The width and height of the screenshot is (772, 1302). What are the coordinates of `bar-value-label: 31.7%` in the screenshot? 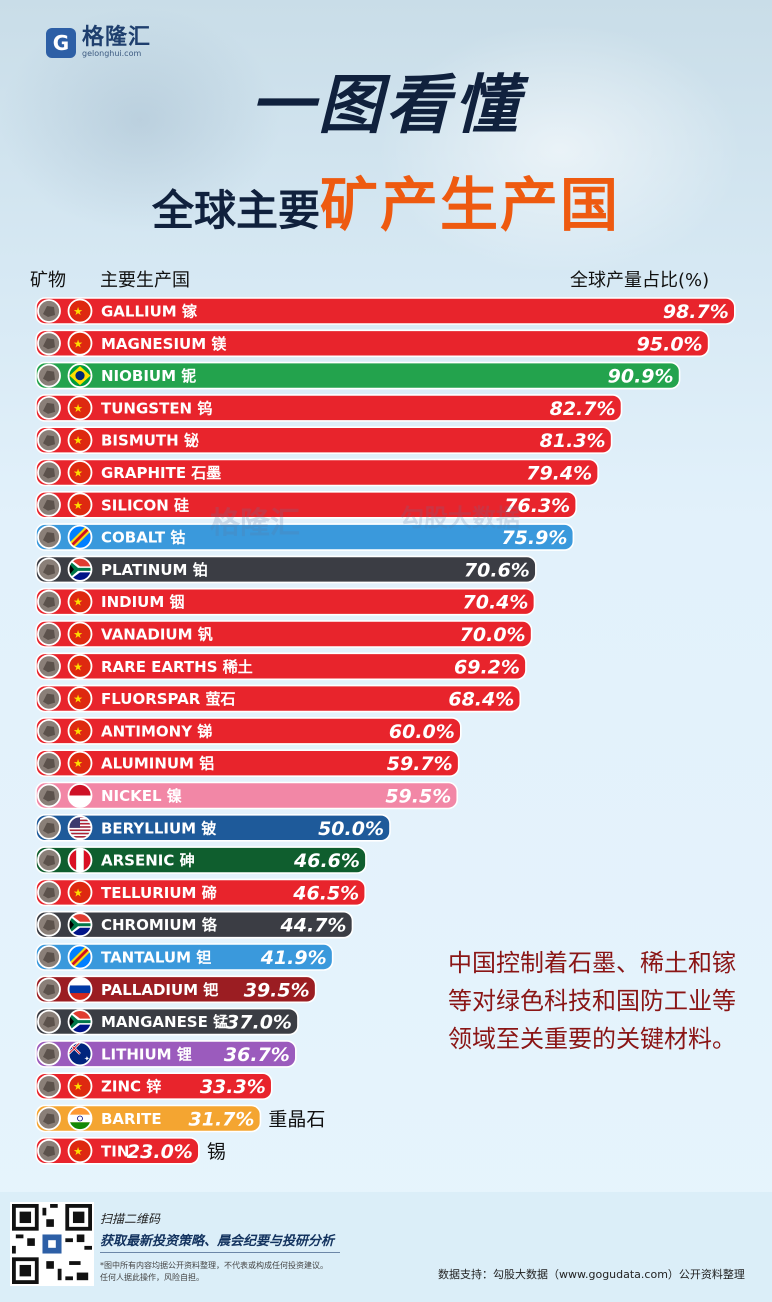 It's located at (222, 1120).